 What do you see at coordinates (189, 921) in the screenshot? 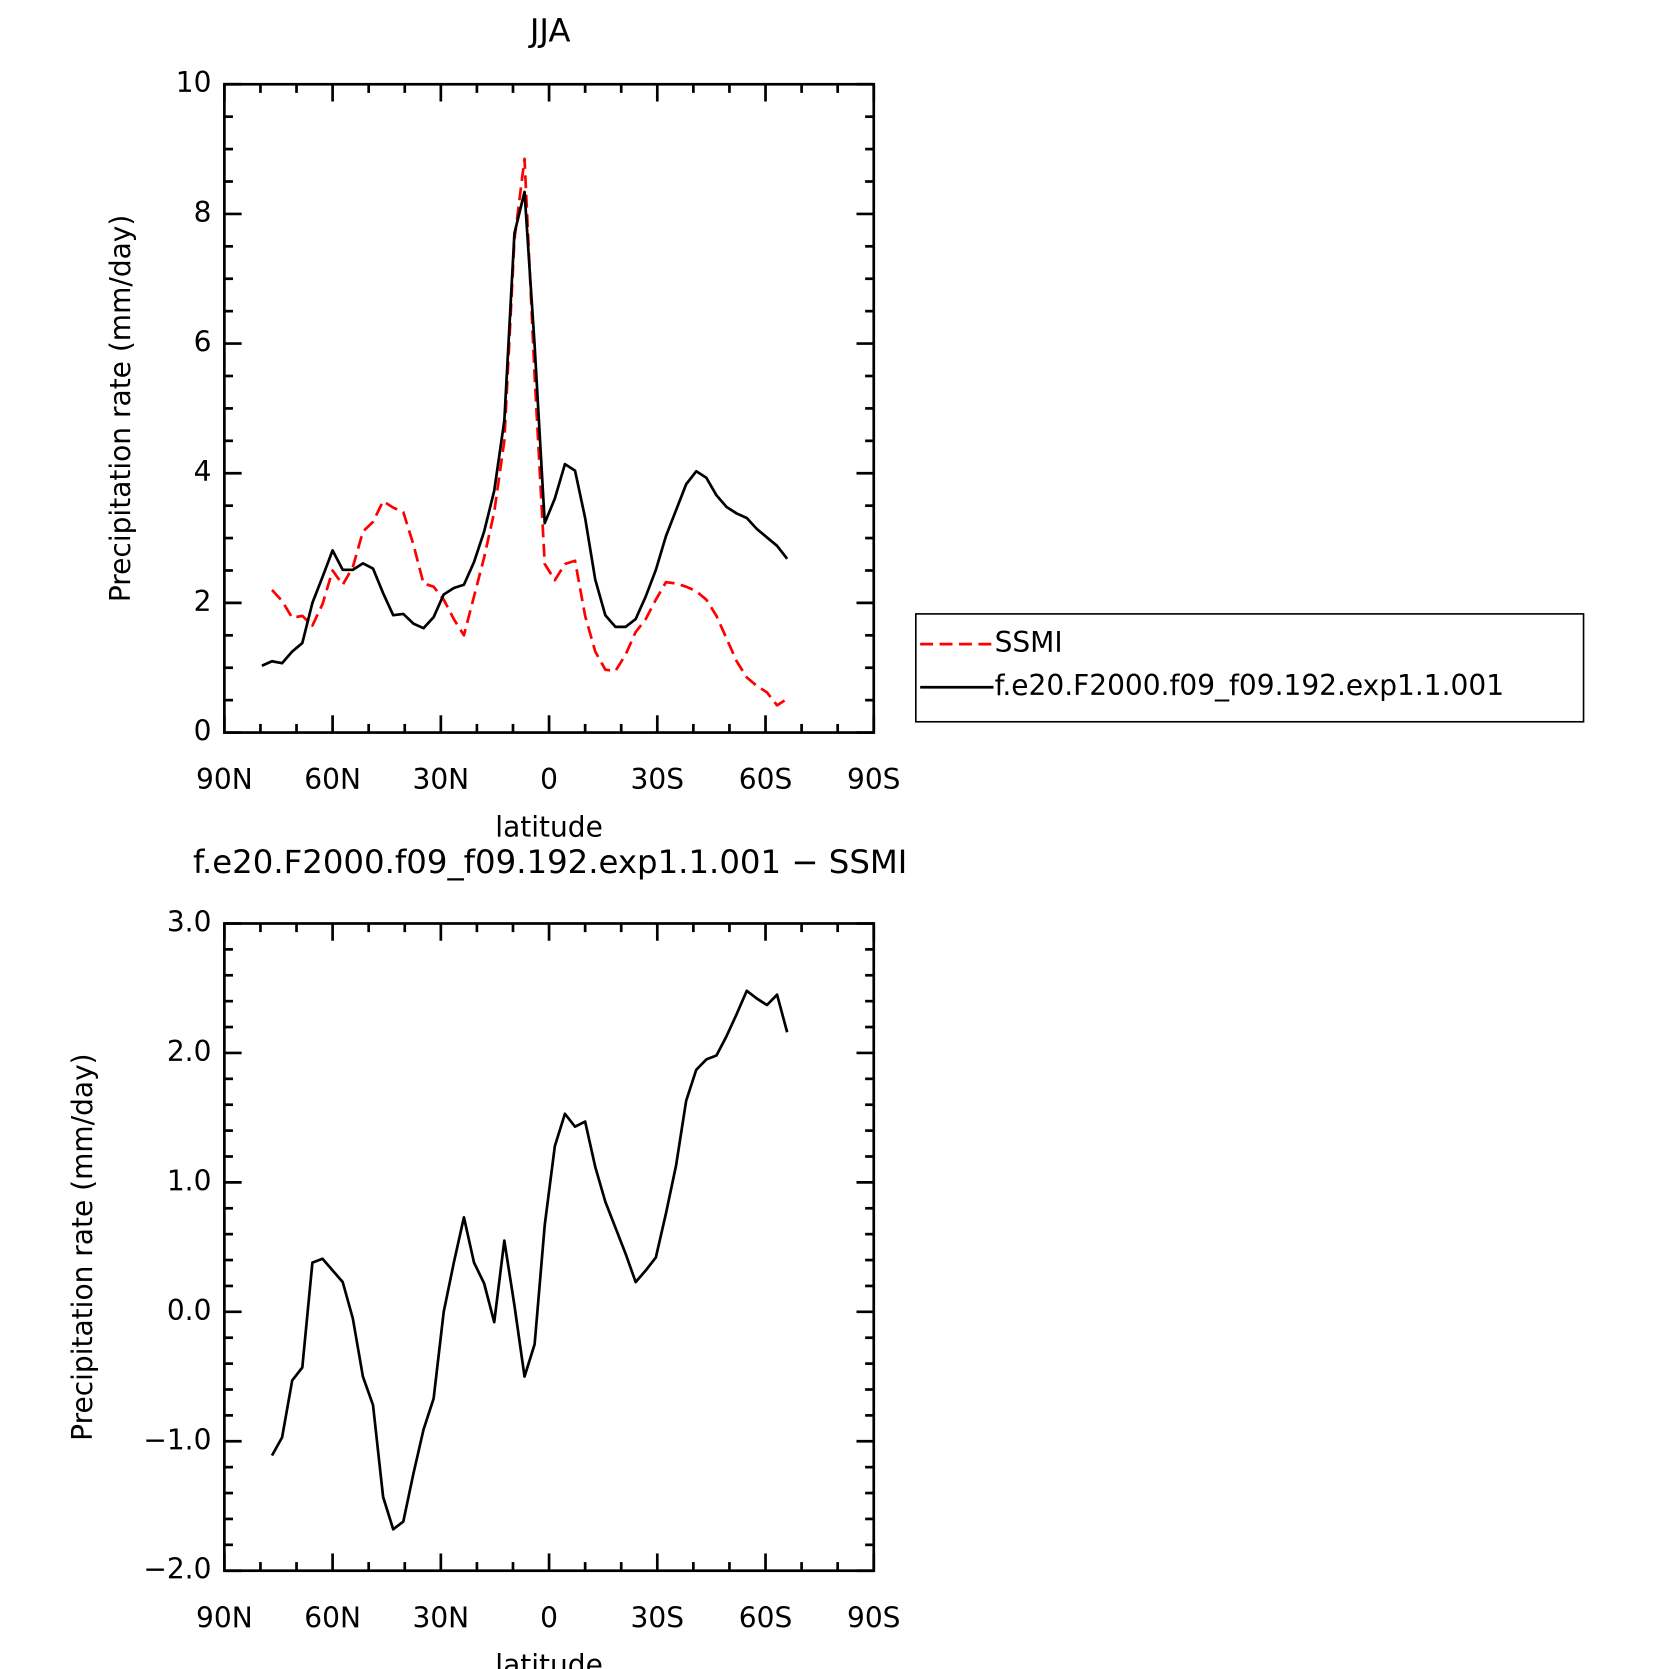
I see `y-tick-label: 3.0` at bounding box center [189, 921].